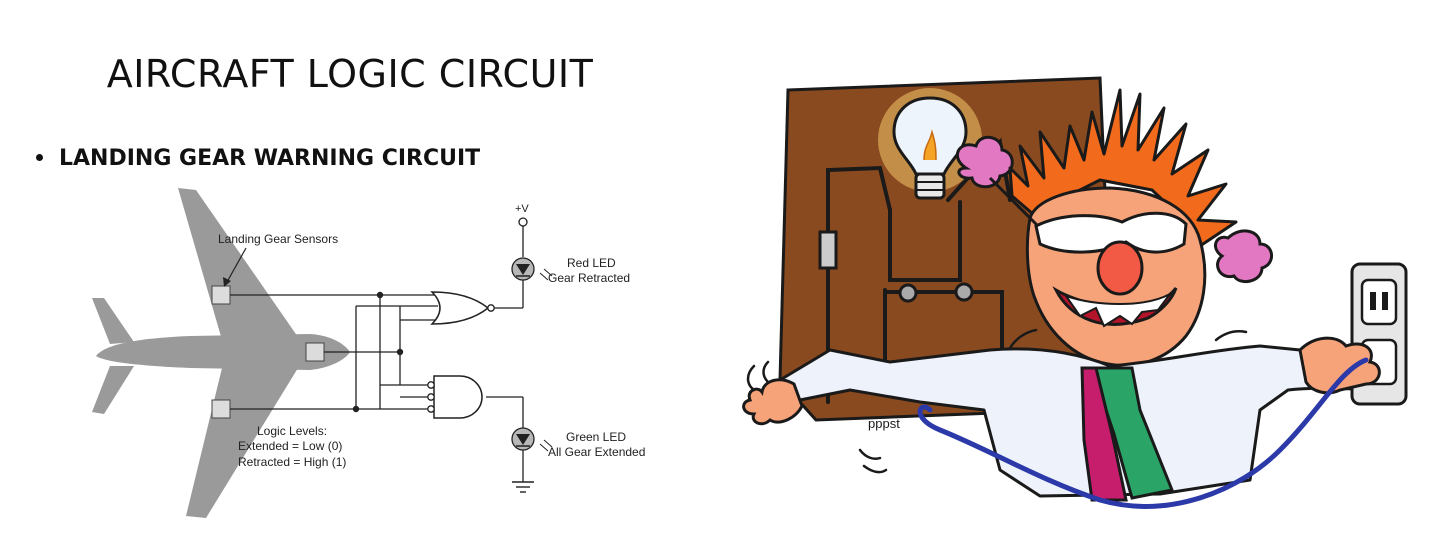 Image resolution: width=1453 pixels, height=560 pixels. I want to click on smoke-puff-left, so click(984, 162).